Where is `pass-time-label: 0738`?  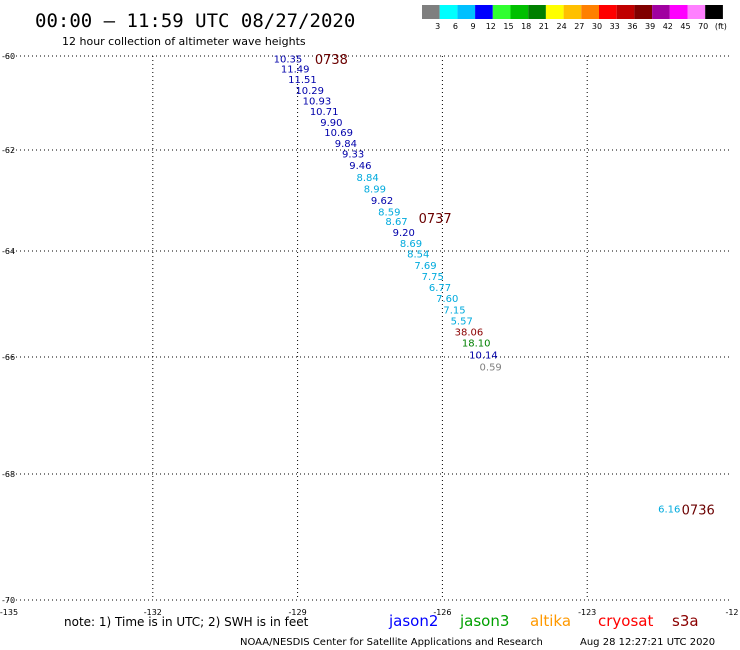 pass-time-label: 0738 is located at coordinates (331, 60).